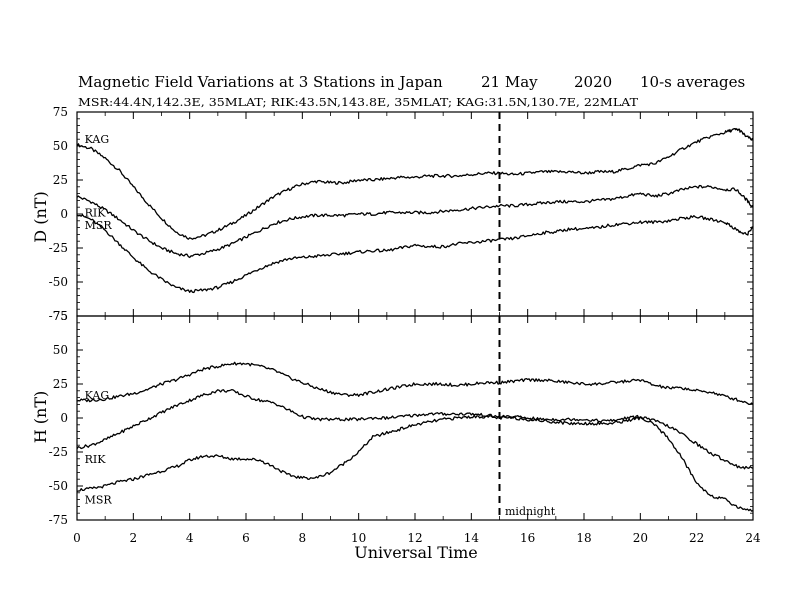 The width and height of the screenshot is (792, 612). Describe the element at coordinates (593, 82) in the screenshot. I see `figure-year: 2020` at that location.